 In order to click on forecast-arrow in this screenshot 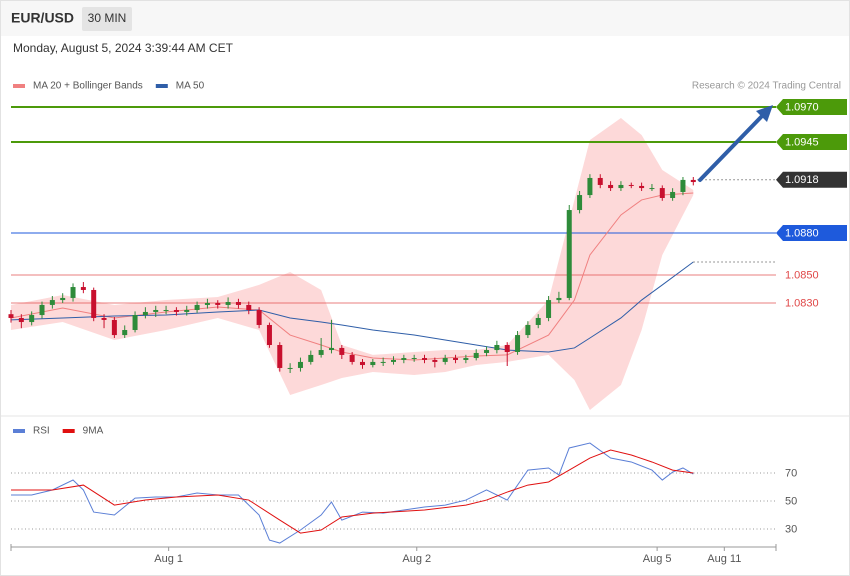, I will do `click(732, 147)`.